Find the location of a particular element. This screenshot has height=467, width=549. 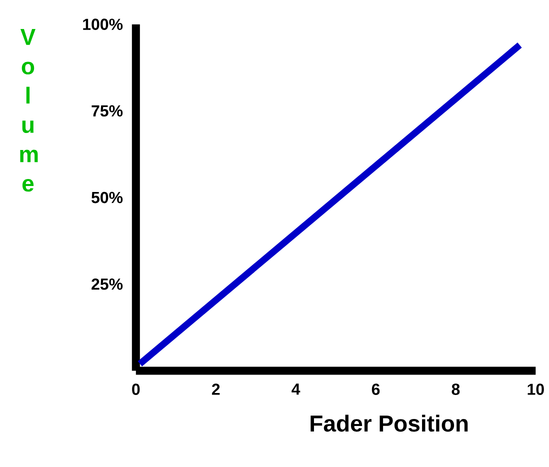

y-axis-title: Volume is located at coordinates (29, 110).